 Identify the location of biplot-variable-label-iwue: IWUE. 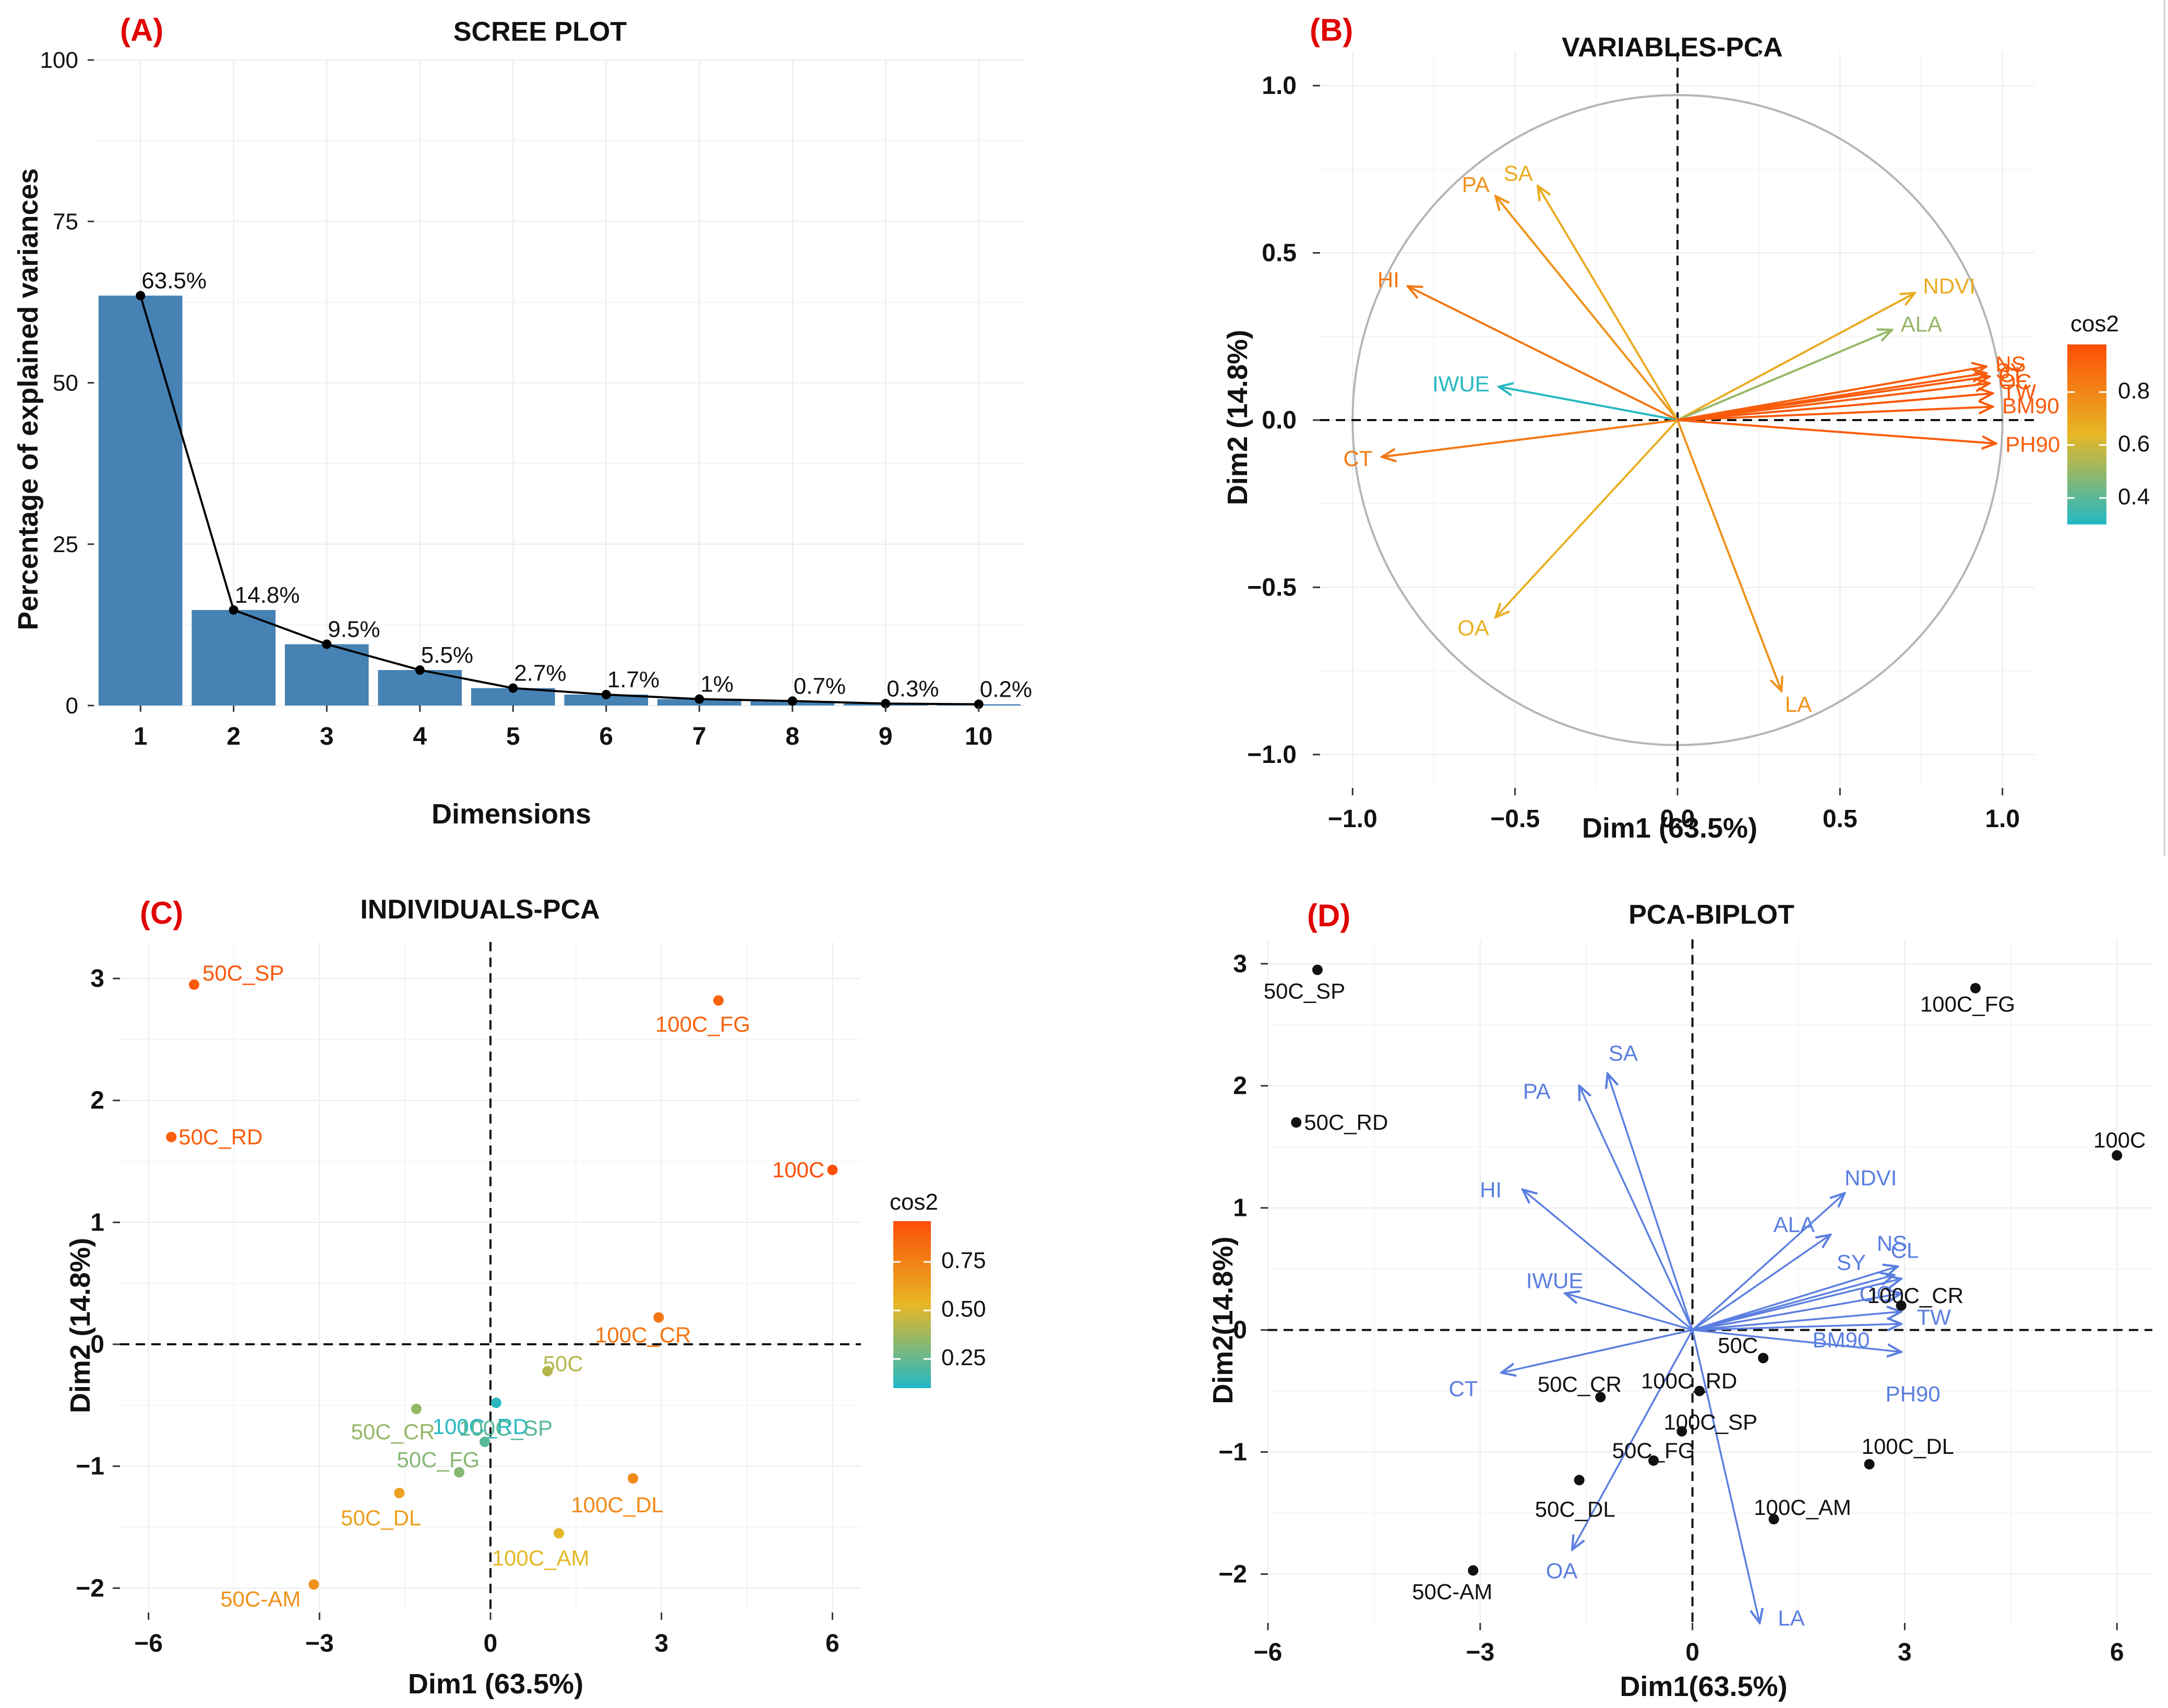
(1555, 1280).